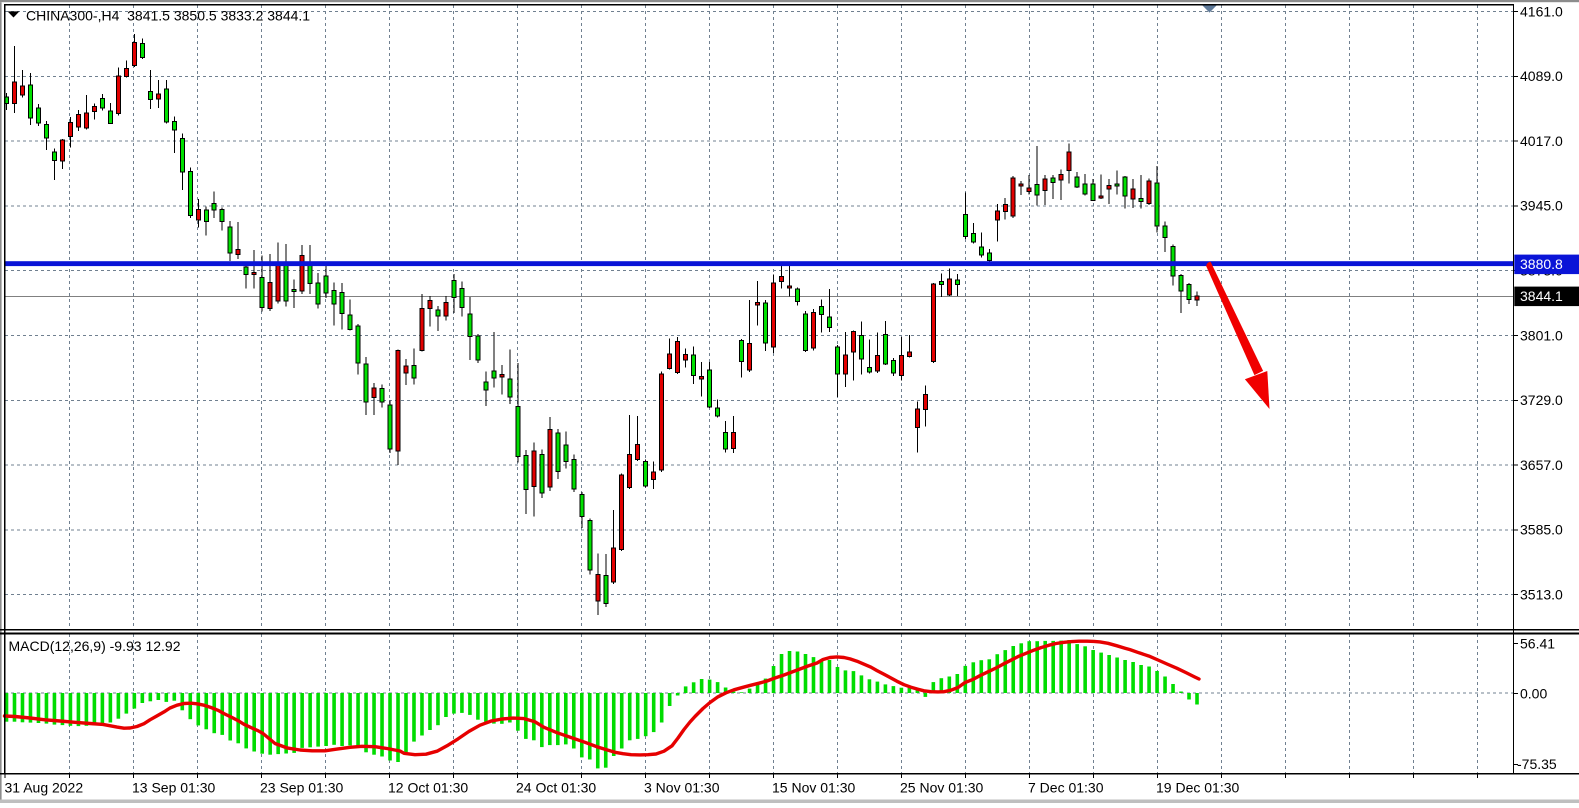 This screenshot has width=1579, height=808. Describe the element at coordinates (813, 788) in the screenshot. I see `svg-text: 15 Nov 01:30` at that location.